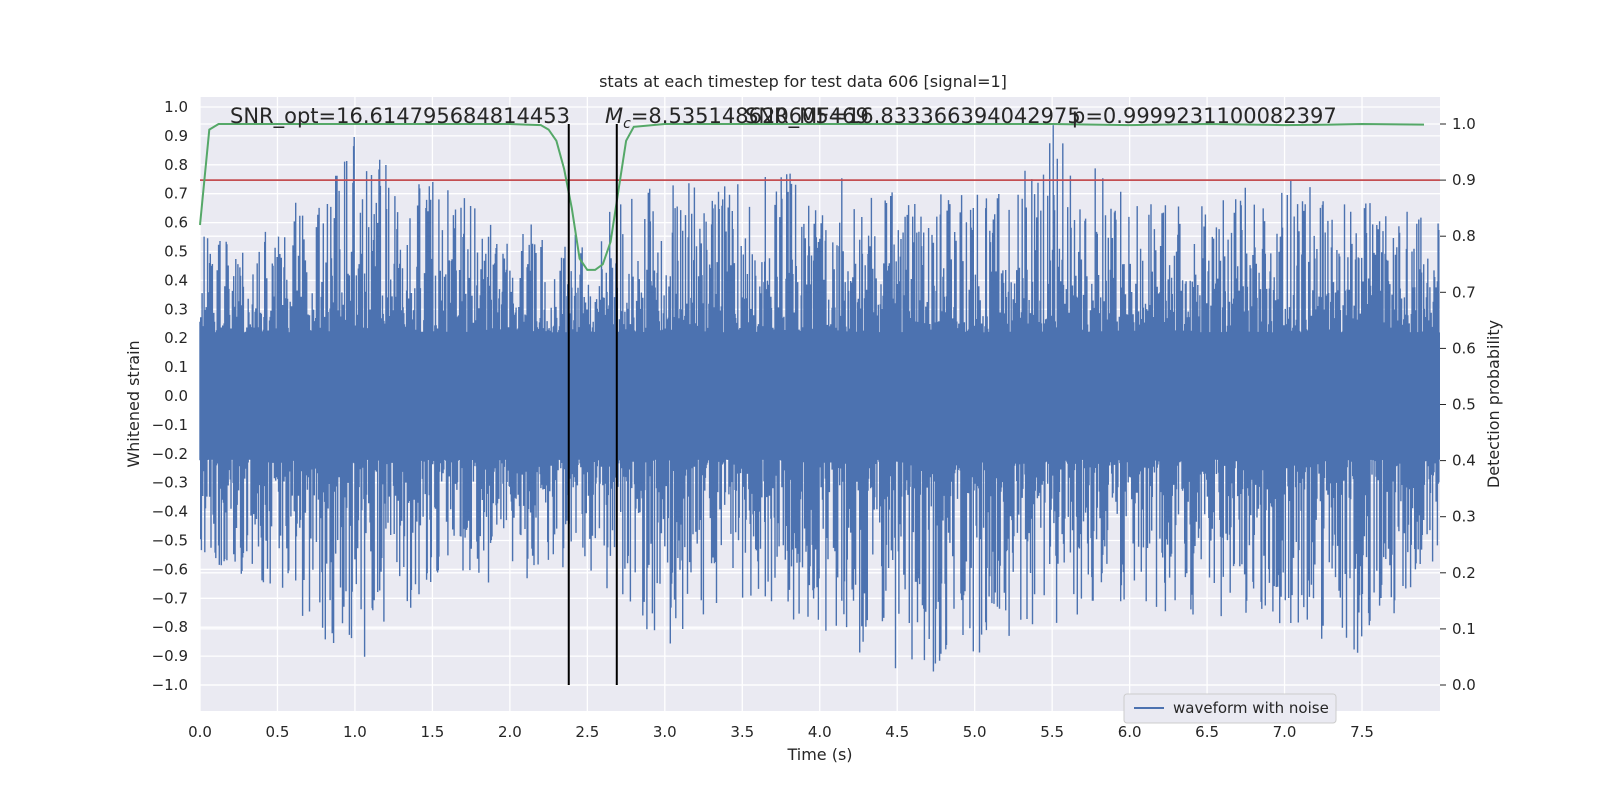 The height and width of the screenshot is (800, 1600). What do you see at coordinates (400, 116) in the screenshot?
I see `annotation-snr-opt: SNR_opt=16.614795684814453` at bounding box center [400, 116].